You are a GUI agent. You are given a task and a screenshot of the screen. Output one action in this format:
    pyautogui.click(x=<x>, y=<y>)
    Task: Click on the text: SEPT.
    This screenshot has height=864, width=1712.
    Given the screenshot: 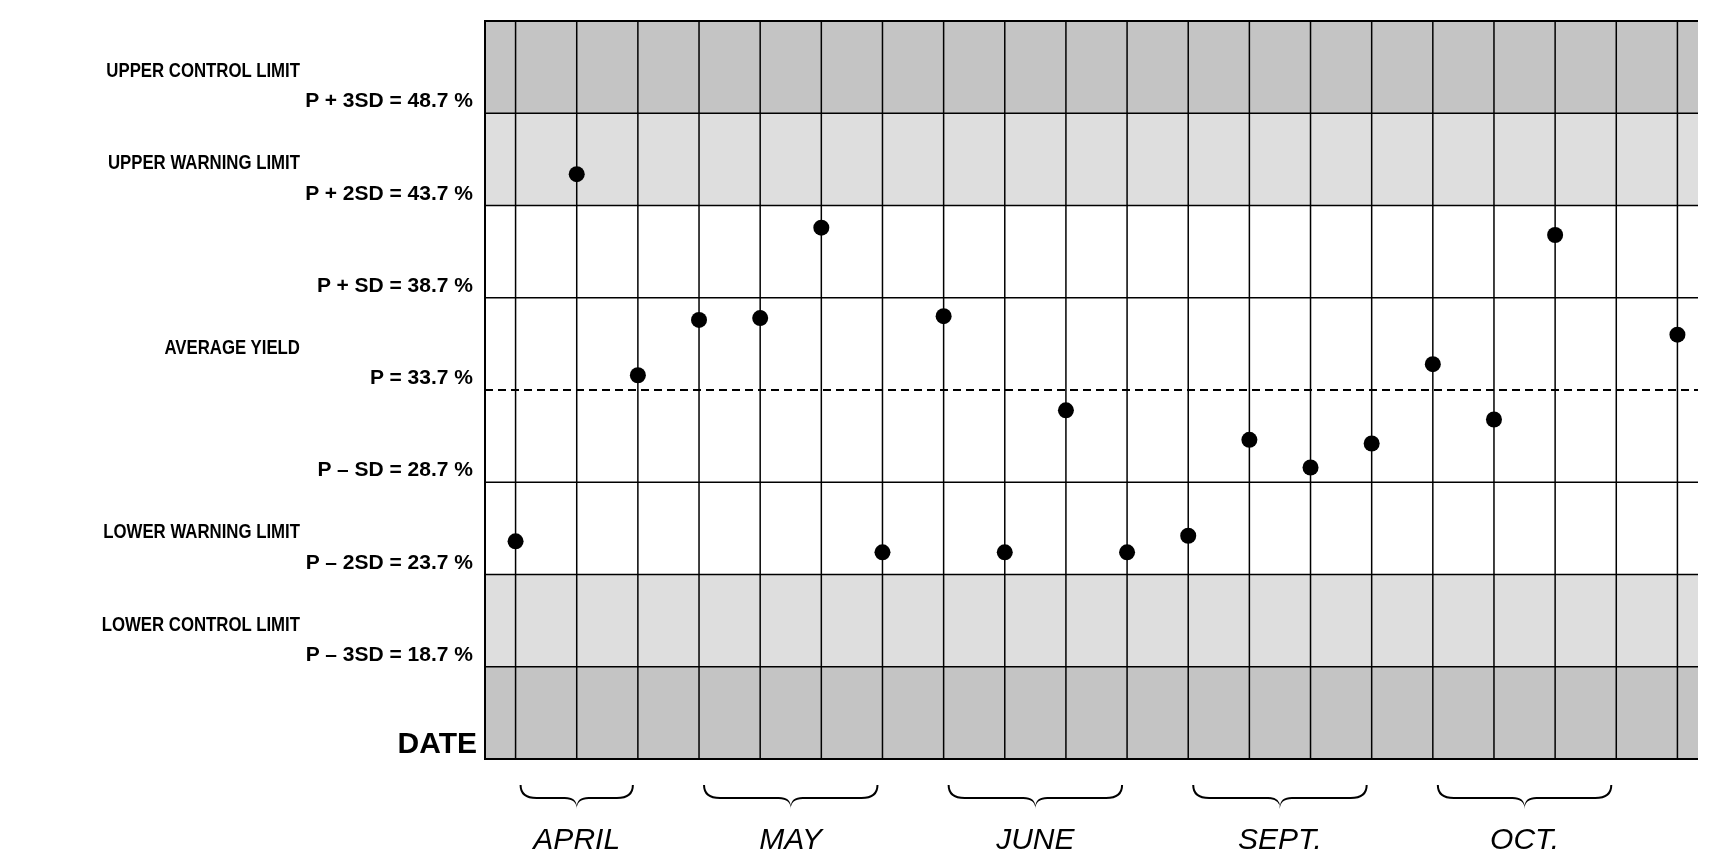 What is the action you would take?
    pyautogui.click(x=1279, y=838)
    